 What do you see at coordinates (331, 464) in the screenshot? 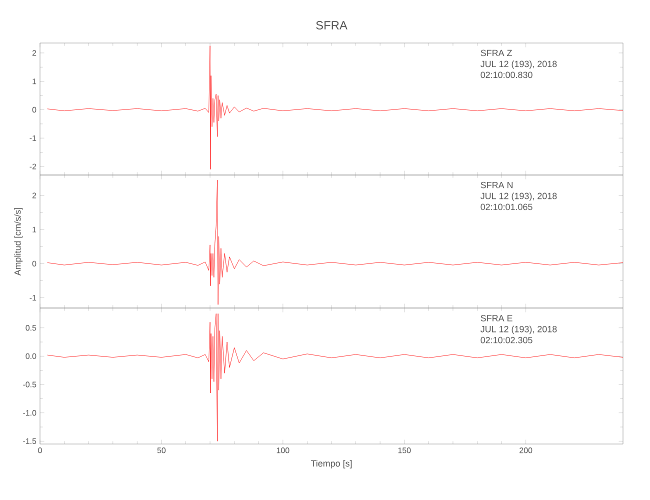
I see `x-axis-title: Tiempo [s]` at bounding box center [331, 464].